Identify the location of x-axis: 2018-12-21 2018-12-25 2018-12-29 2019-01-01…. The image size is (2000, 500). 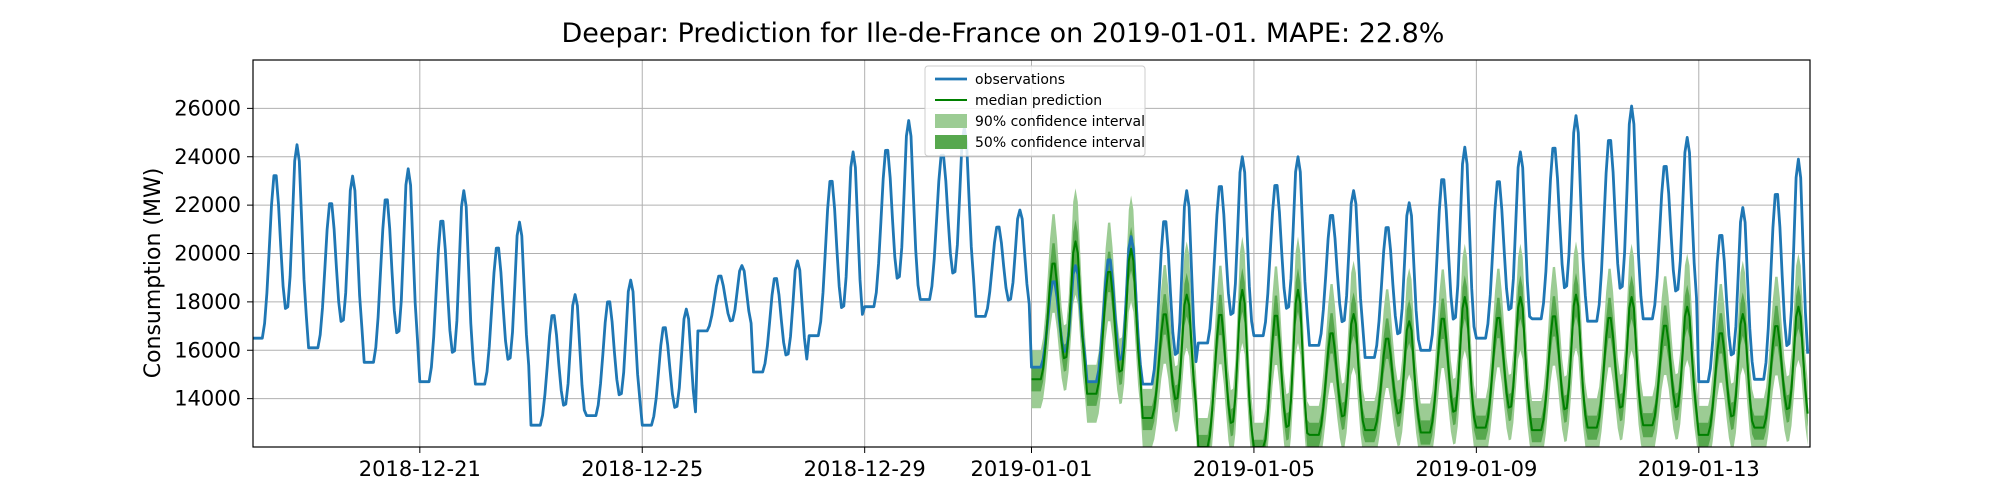
(1059, 464).